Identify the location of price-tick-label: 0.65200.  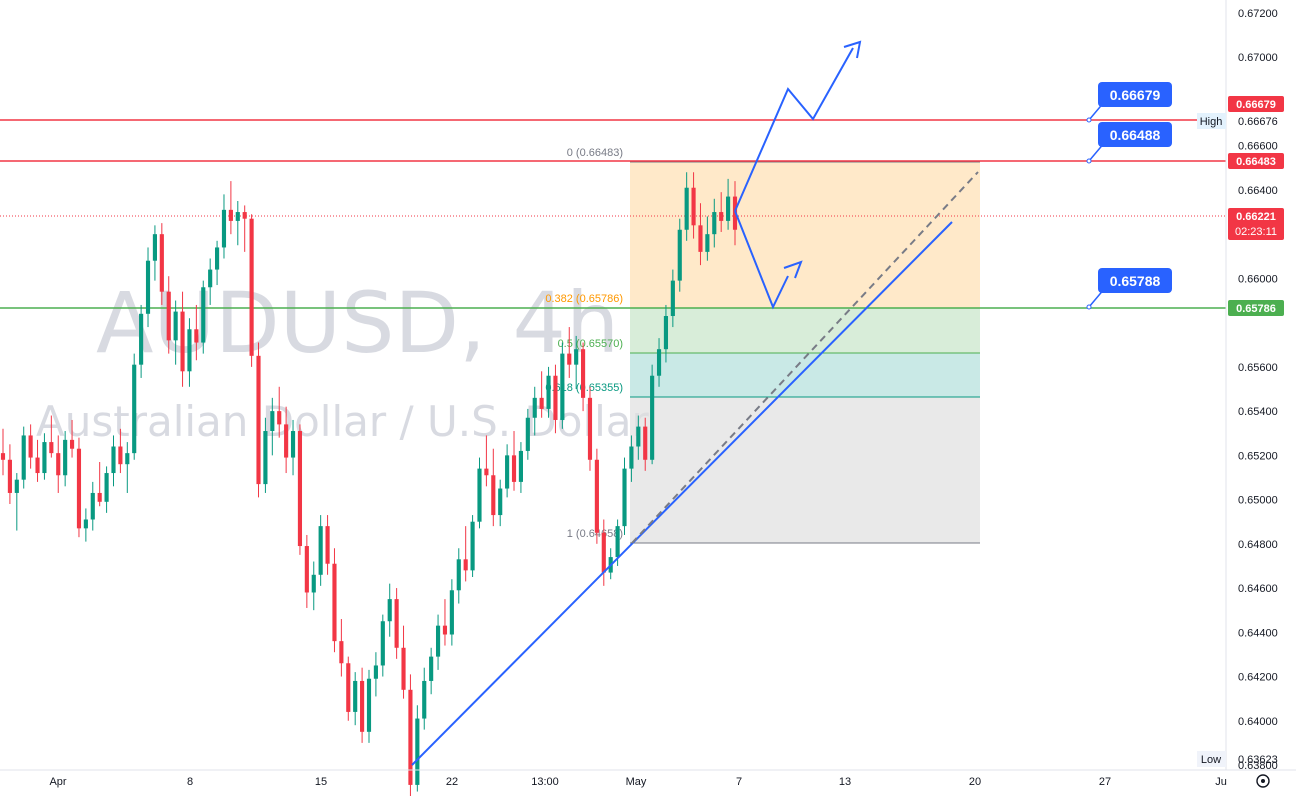
(1258, 456).